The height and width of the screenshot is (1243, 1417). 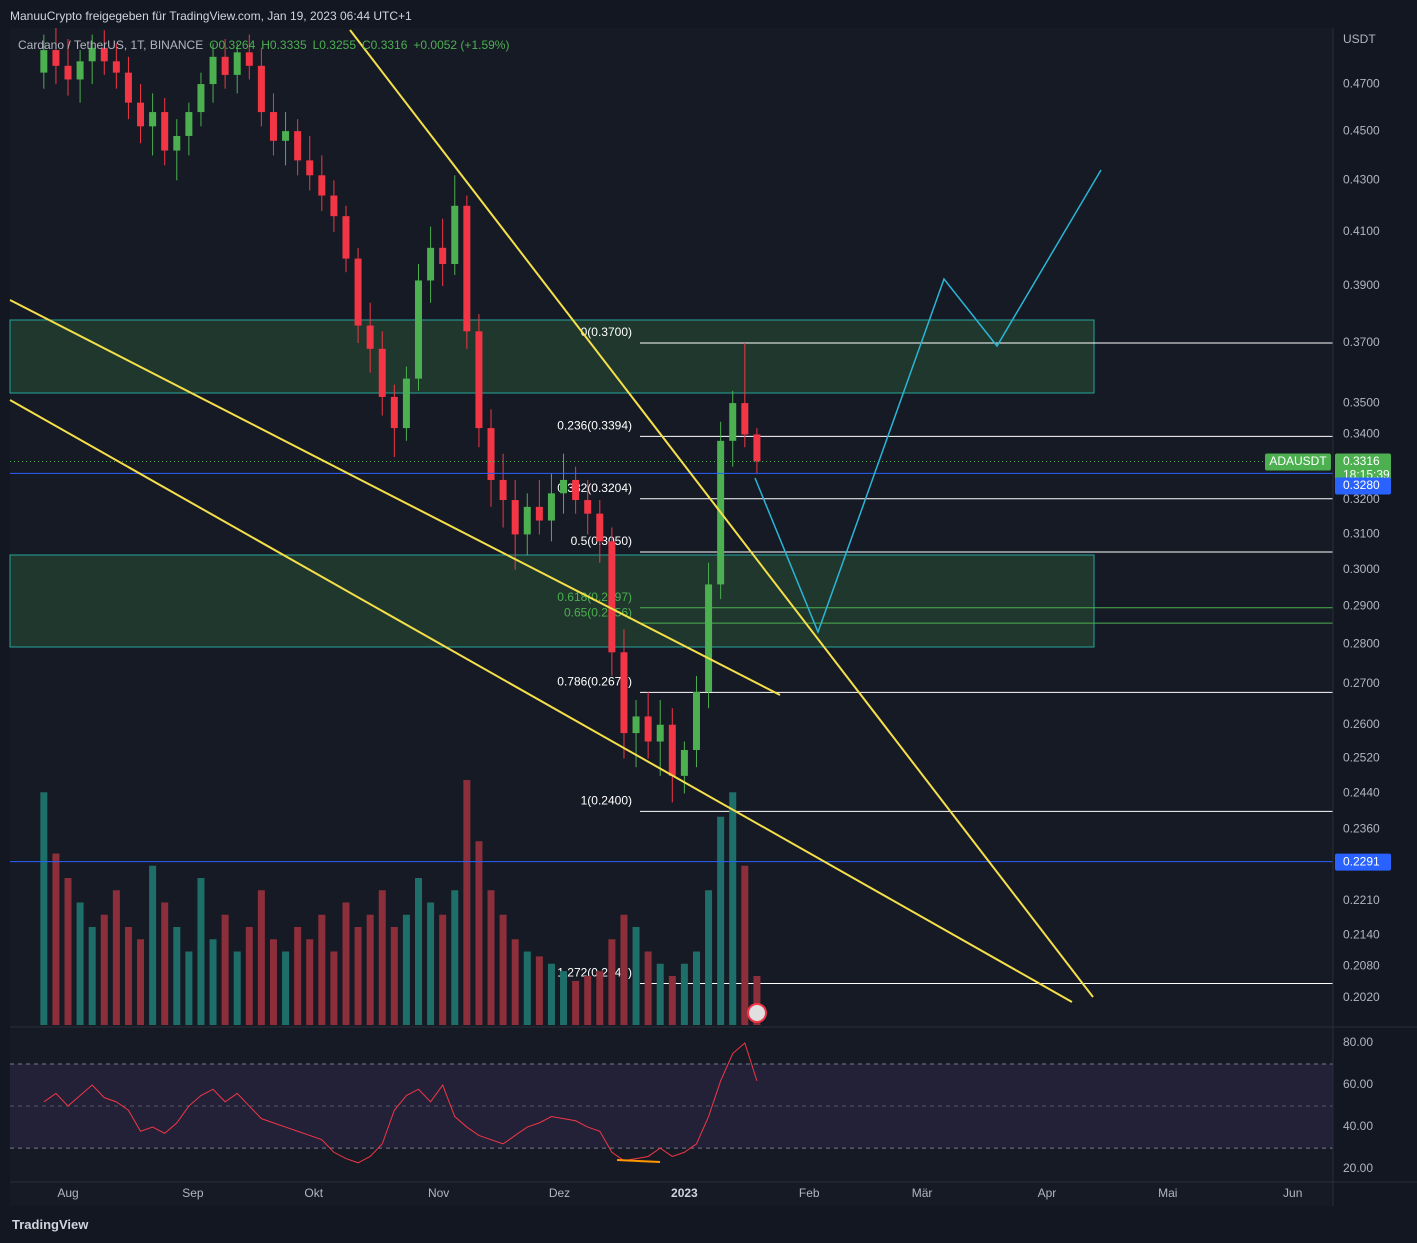 What do you see at coordinates (1361, 434) in the screenshot?
I see `y-tick-label: 0.3400` at bounding box center [1361, 434].